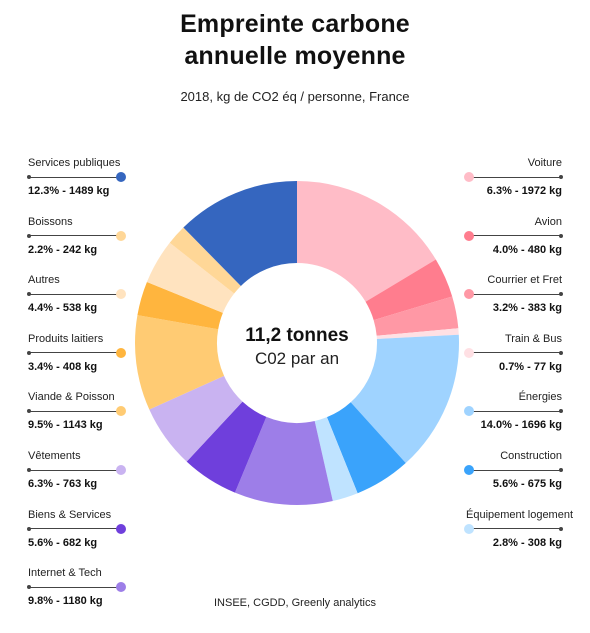 This screenshot has width=590, height=633. I want to click on legend-item-services-publiques: Services publiques 12.3% - 1489 kg, so click(76, 177).